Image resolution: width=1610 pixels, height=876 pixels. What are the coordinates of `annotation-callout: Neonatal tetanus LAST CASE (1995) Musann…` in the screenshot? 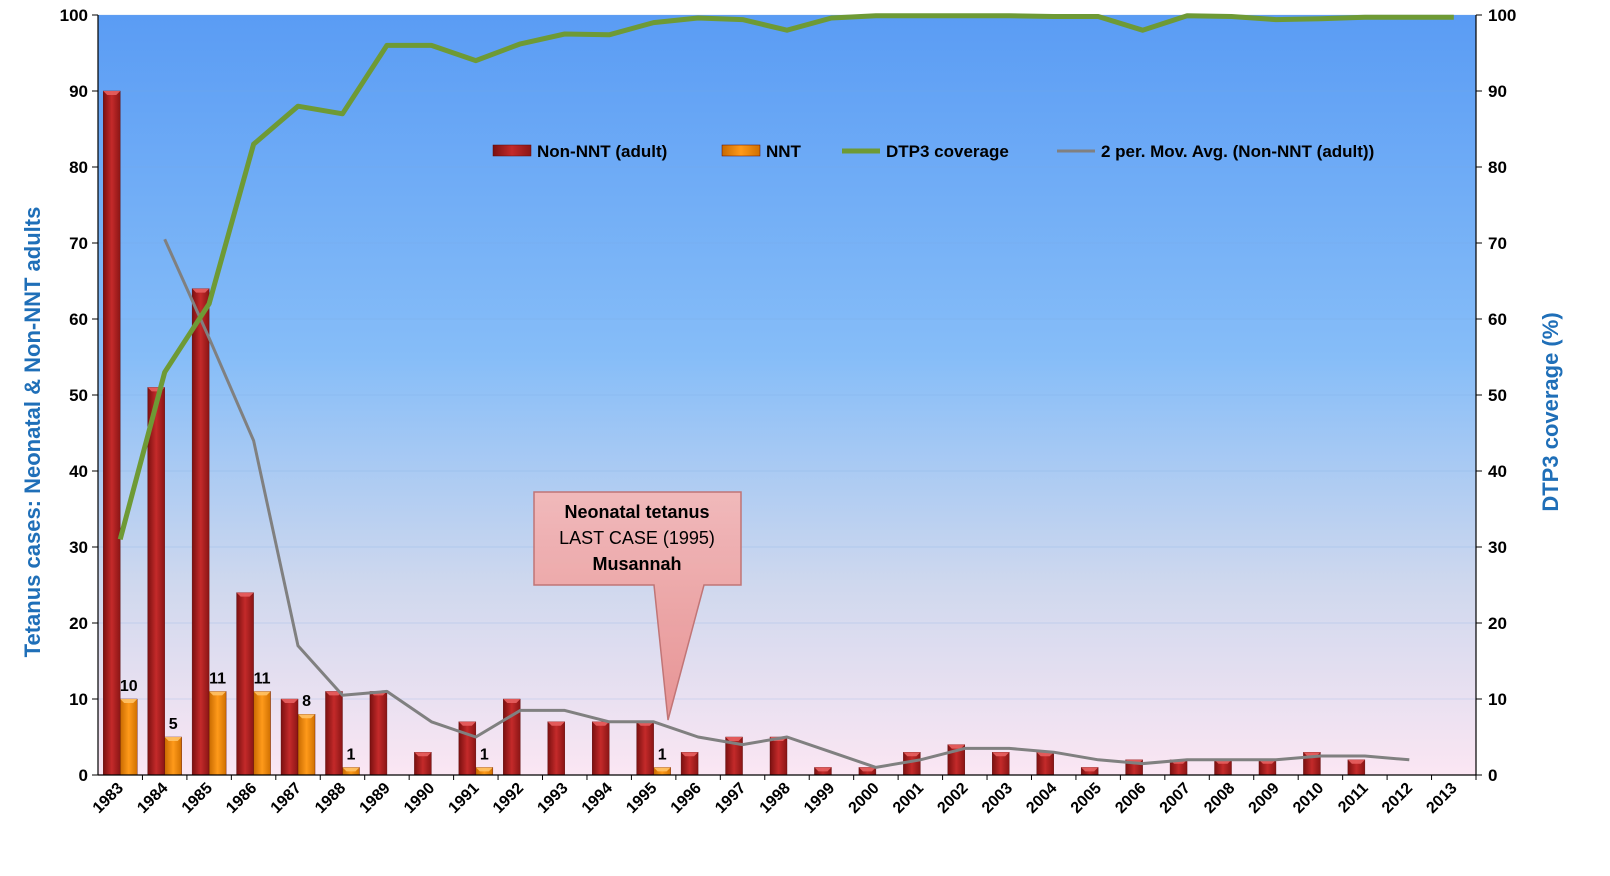 It's located at (637, 606).